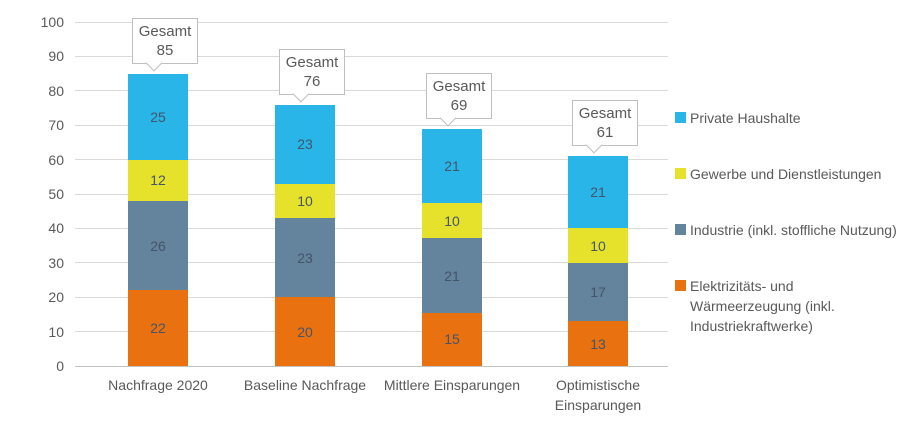  I want to click on bar-segment-label: 13, so click(598, 343).